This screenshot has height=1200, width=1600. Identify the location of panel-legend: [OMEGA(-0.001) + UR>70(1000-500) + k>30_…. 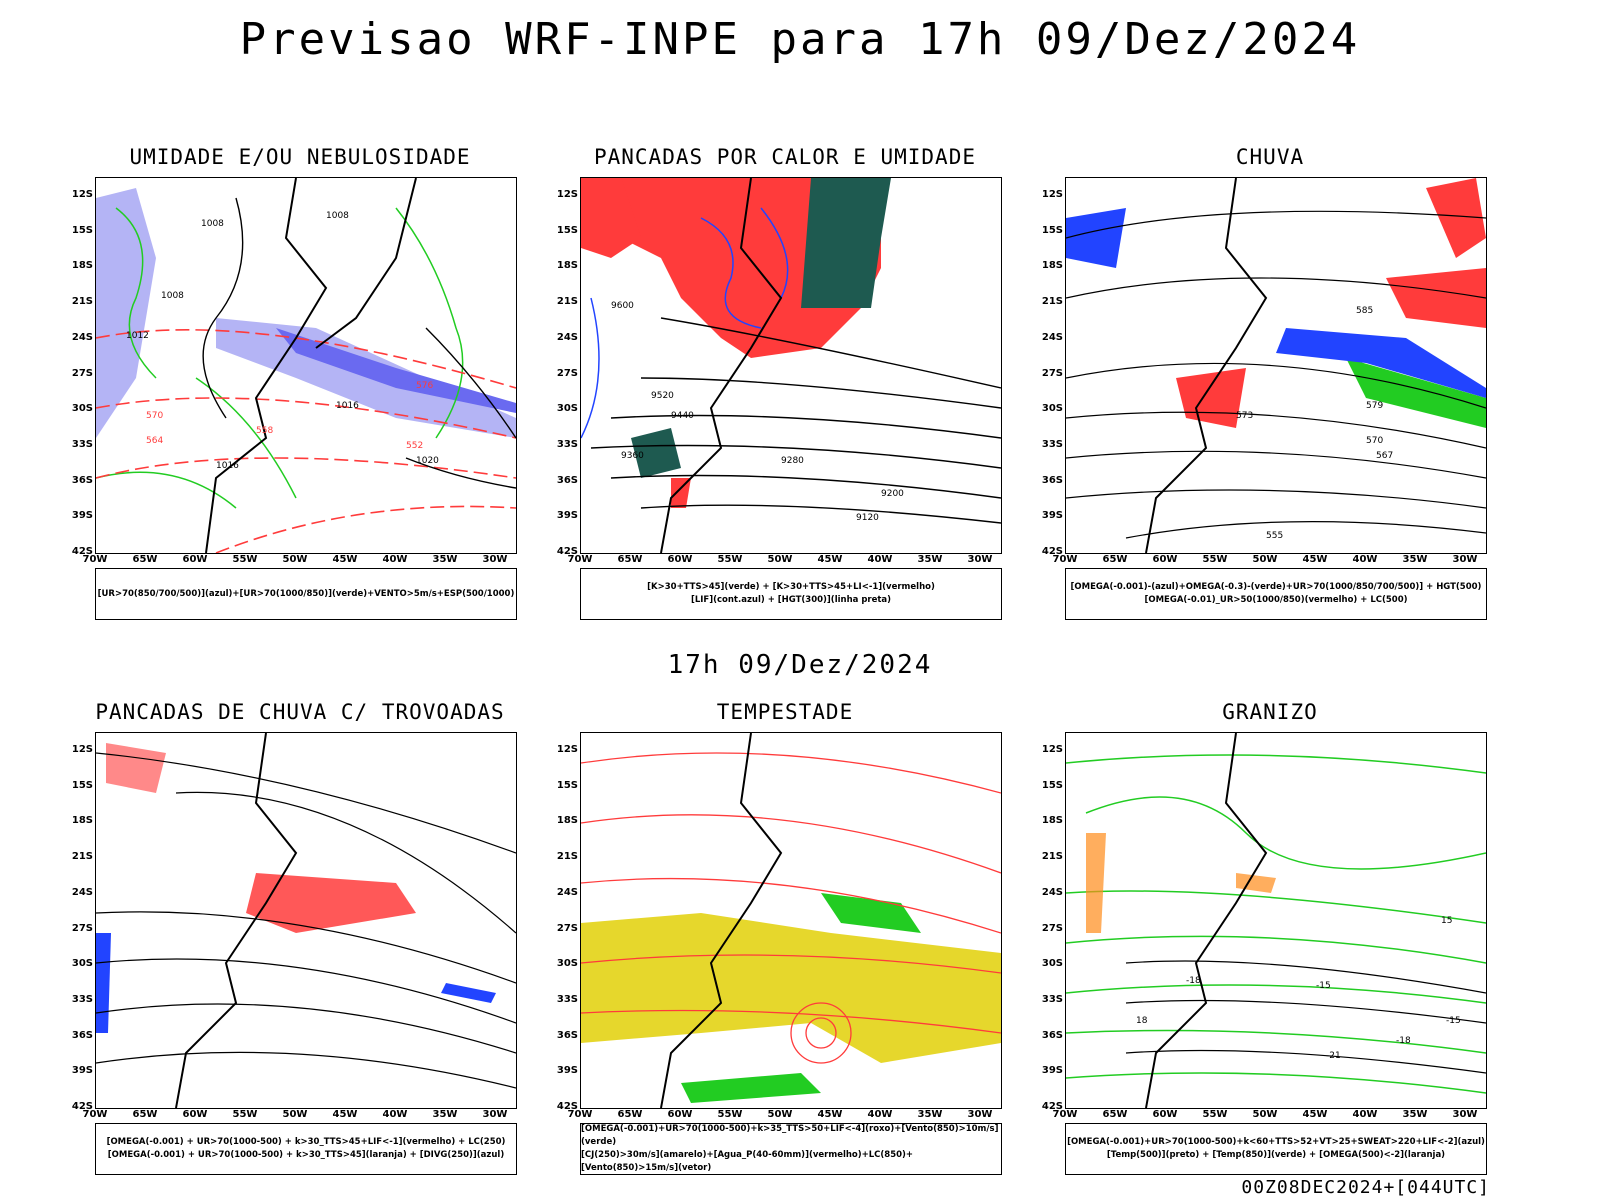
(306, 1149).